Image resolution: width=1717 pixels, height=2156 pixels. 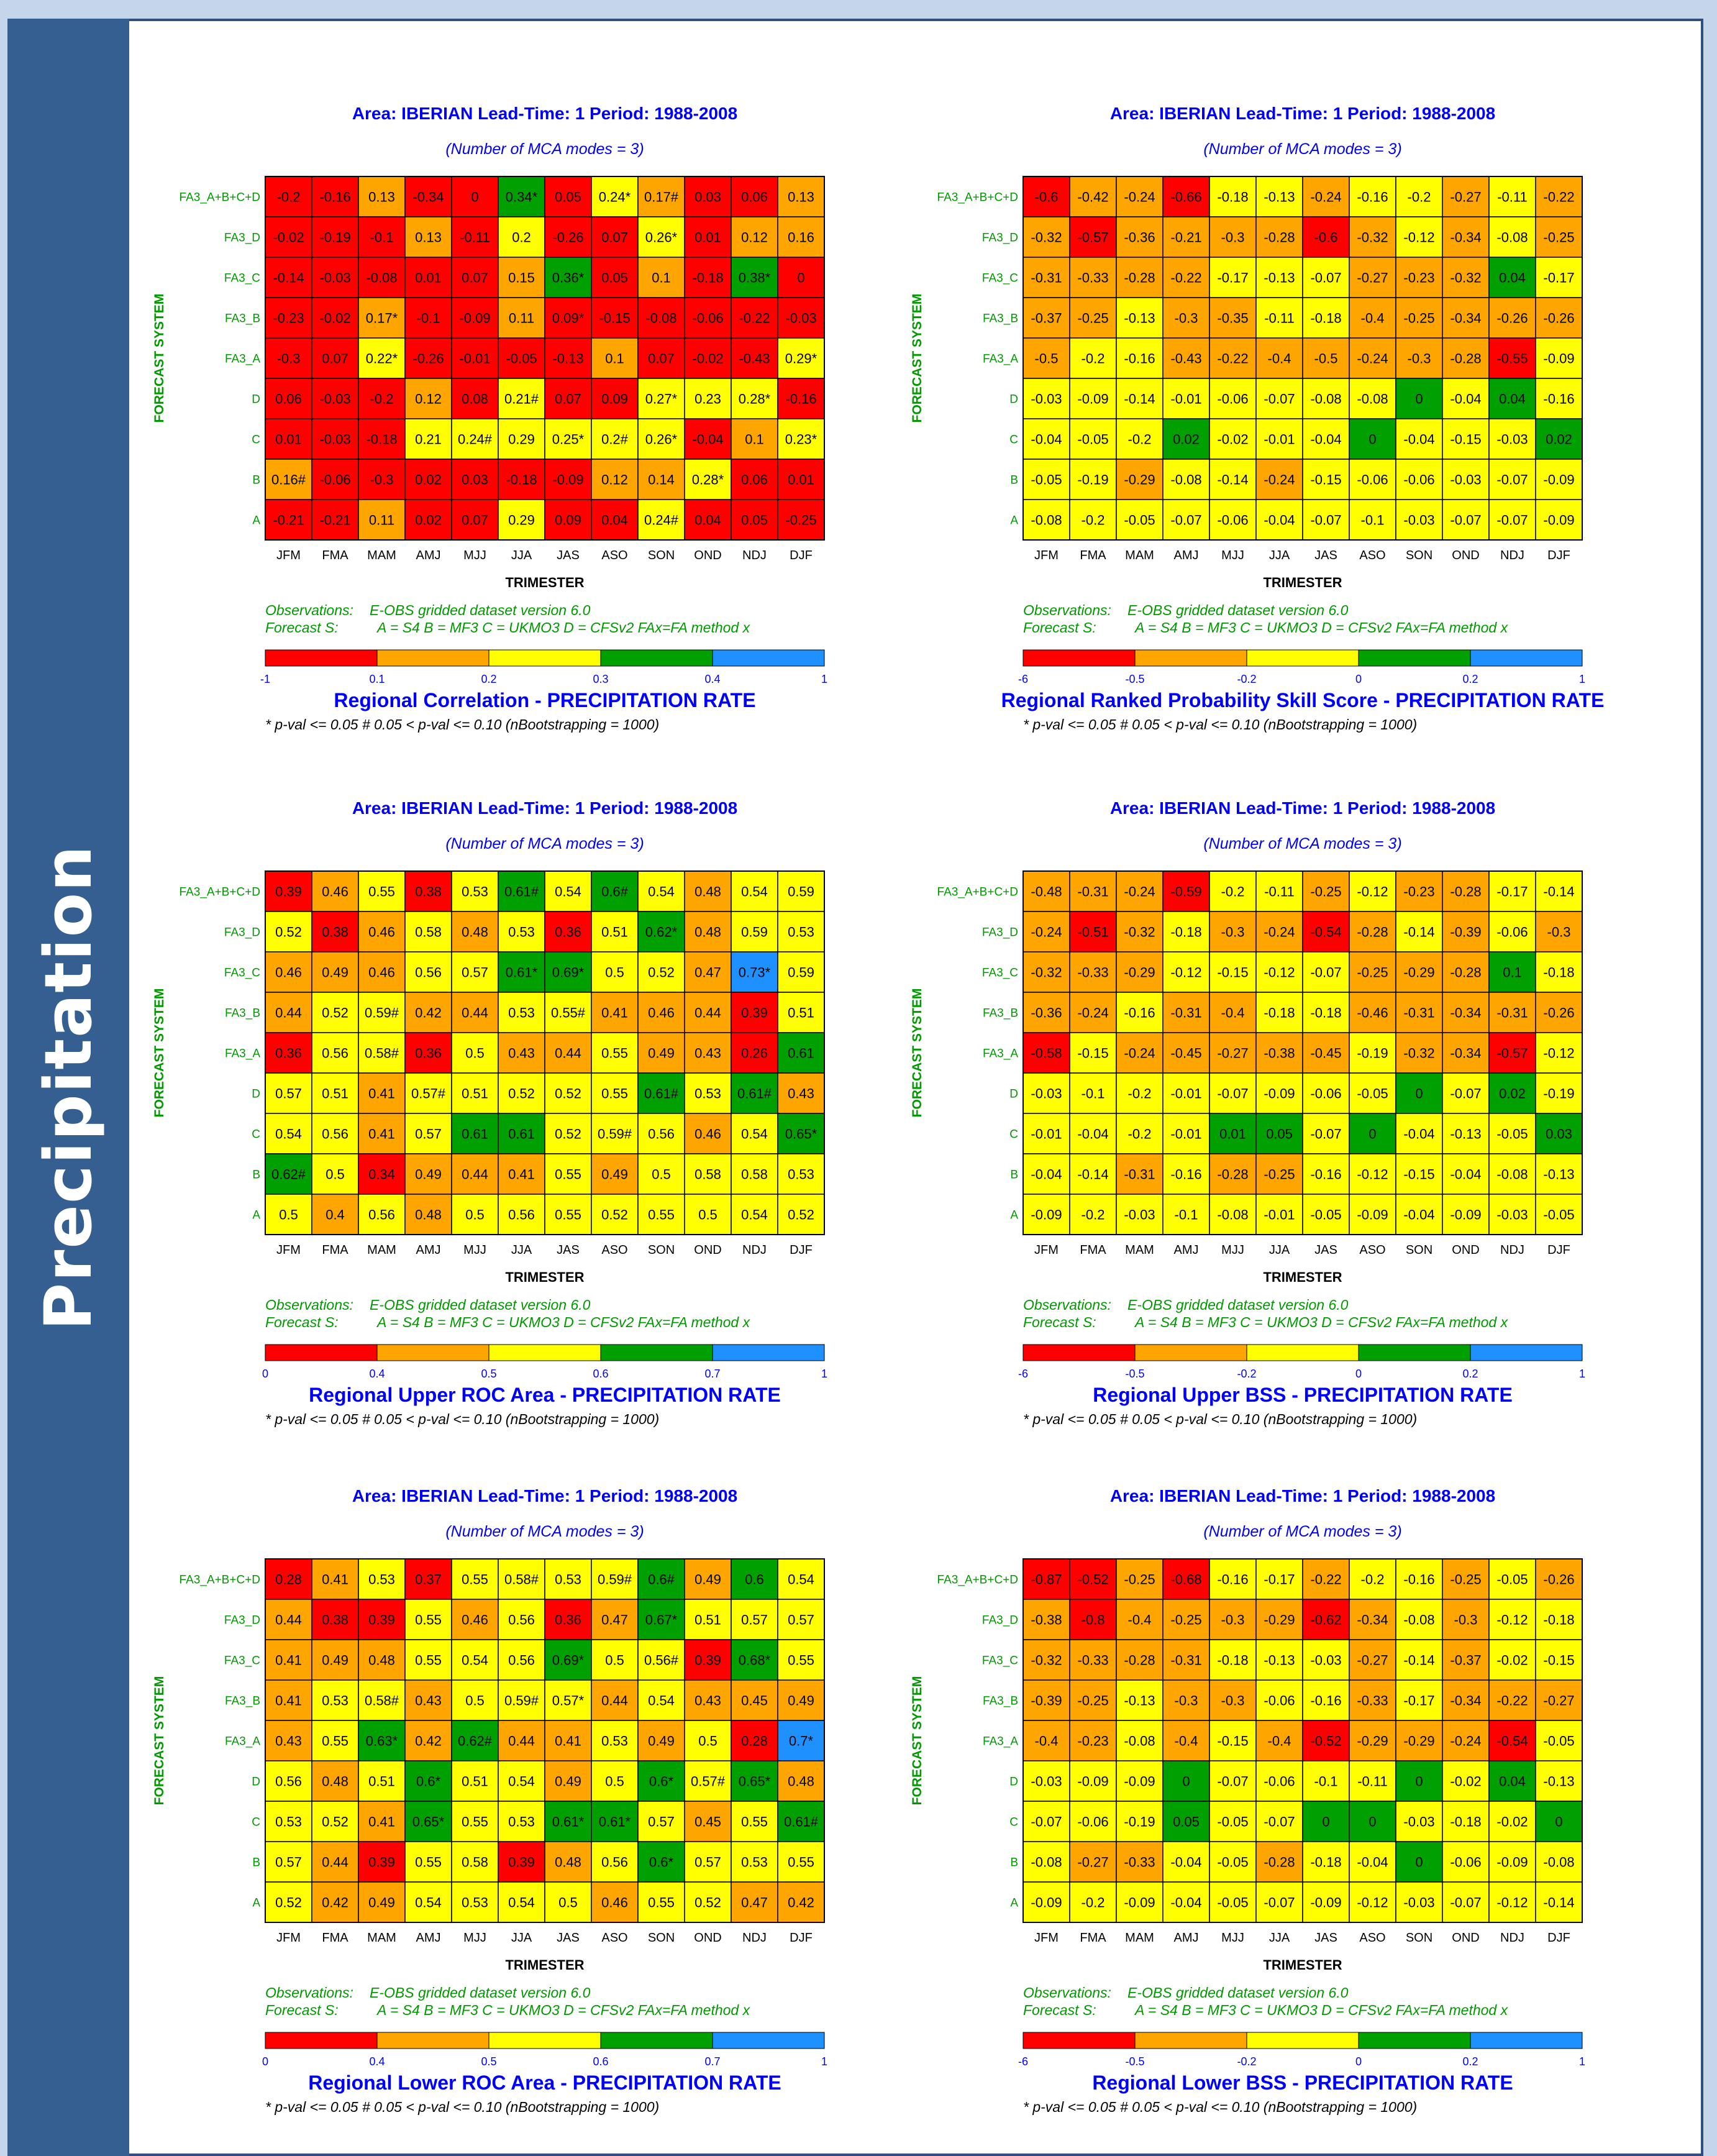 What do you see at coordinates (1185, 197) in the screenshot?
I see `cell-label: -0.66` at bounding box center [1185, 197].